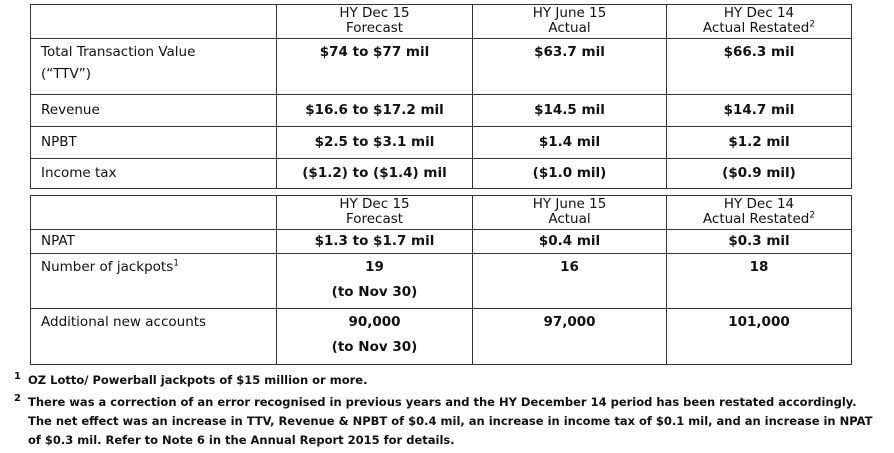 Image resolution: width=894 pixels, height=453 pixels. What do you see at coordinates (569, 142) in the screenshot?
I see `table-cell: $1.4 mil` at bounding box center [569, 142].